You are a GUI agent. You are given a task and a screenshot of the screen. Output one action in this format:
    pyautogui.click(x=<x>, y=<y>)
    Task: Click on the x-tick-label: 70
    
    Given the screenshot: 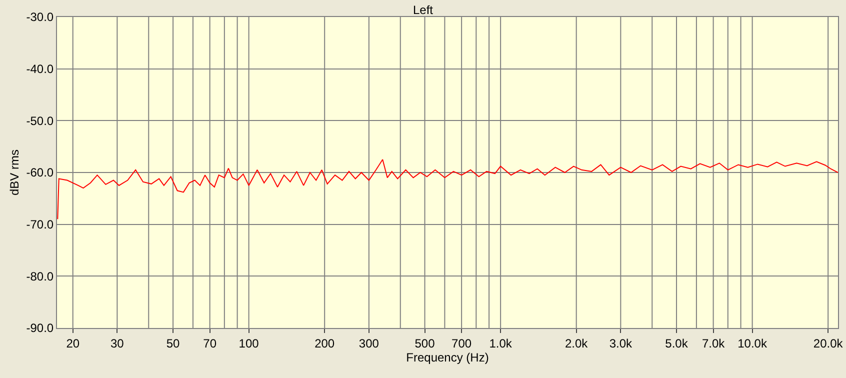 What is the action you would take?
    pyautogui.click(x=210, y=343)
    